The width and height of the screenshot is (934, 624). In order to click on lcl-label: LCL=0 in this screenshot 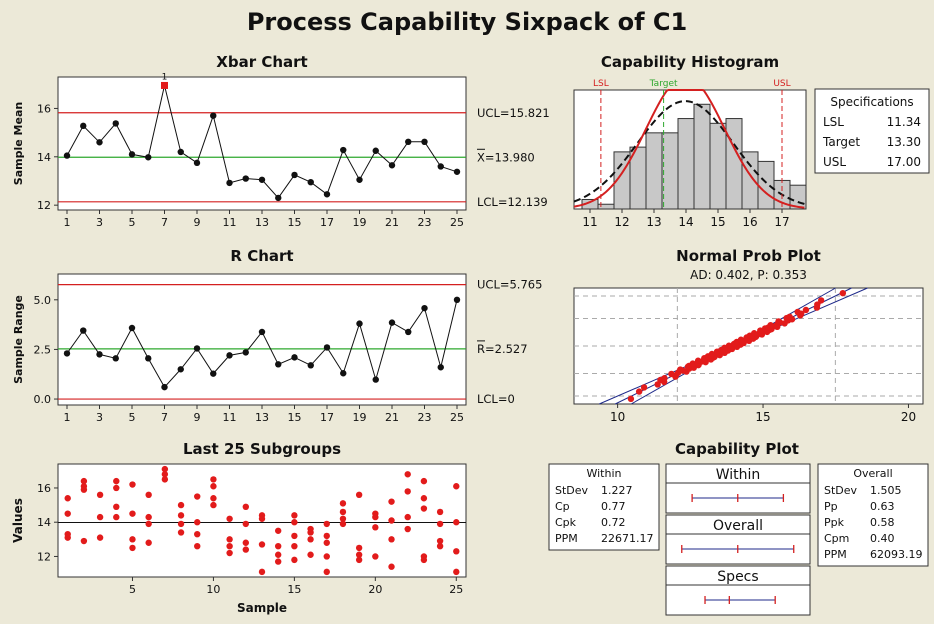, I will do `click(496, 399)`.